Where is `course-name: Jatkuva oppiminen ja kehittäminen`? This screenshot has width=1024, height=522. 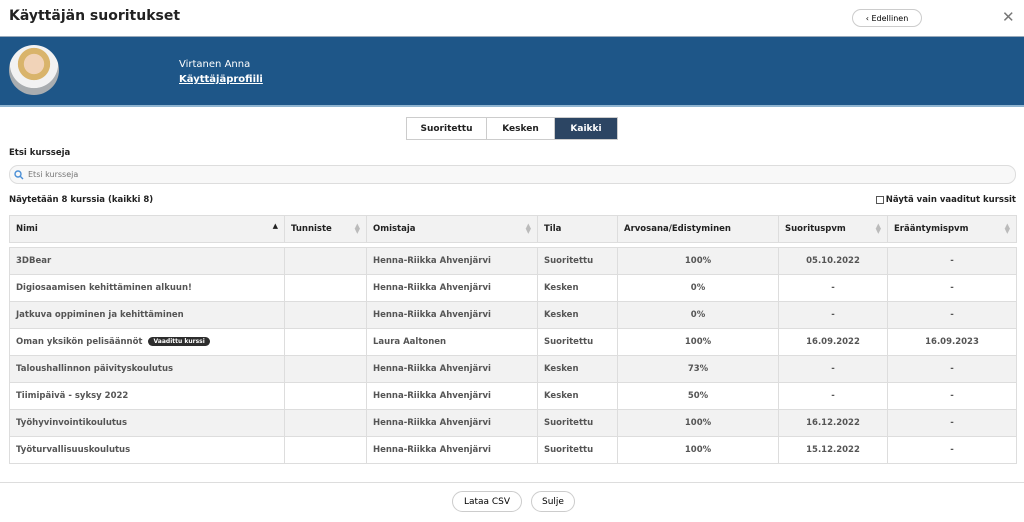
course-name: Jatkuva oppiminen ja kehittäminen is located at coordinates (147, 315).